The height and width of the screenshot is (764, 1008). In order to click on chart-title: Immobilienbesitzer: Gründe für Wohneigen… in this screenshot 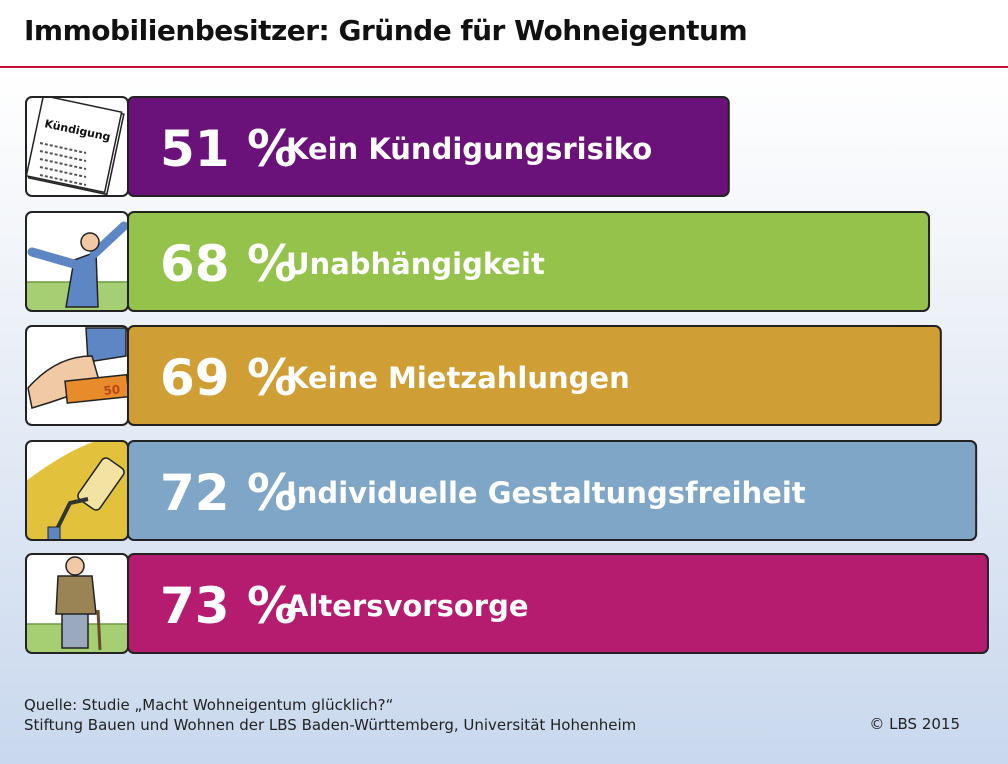, I will do `click(386, 30)`.